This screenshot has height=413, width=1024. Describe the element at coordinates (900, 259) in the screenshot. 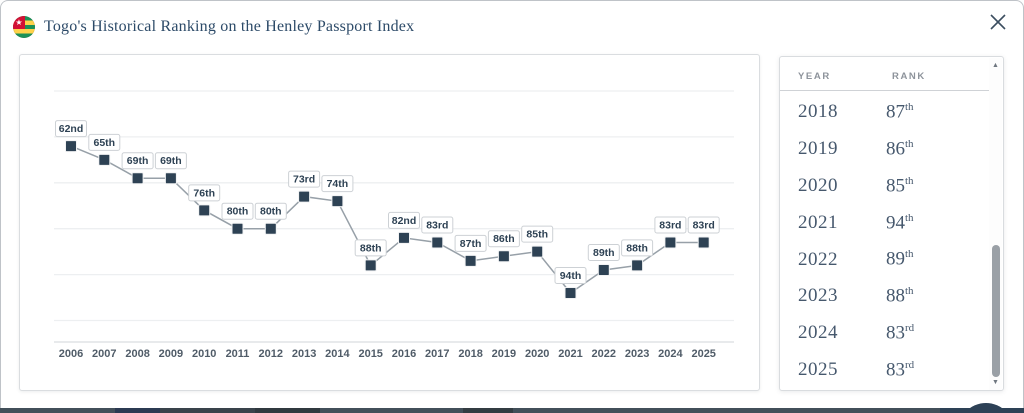

I see `rank-cell: 89th` at that location.